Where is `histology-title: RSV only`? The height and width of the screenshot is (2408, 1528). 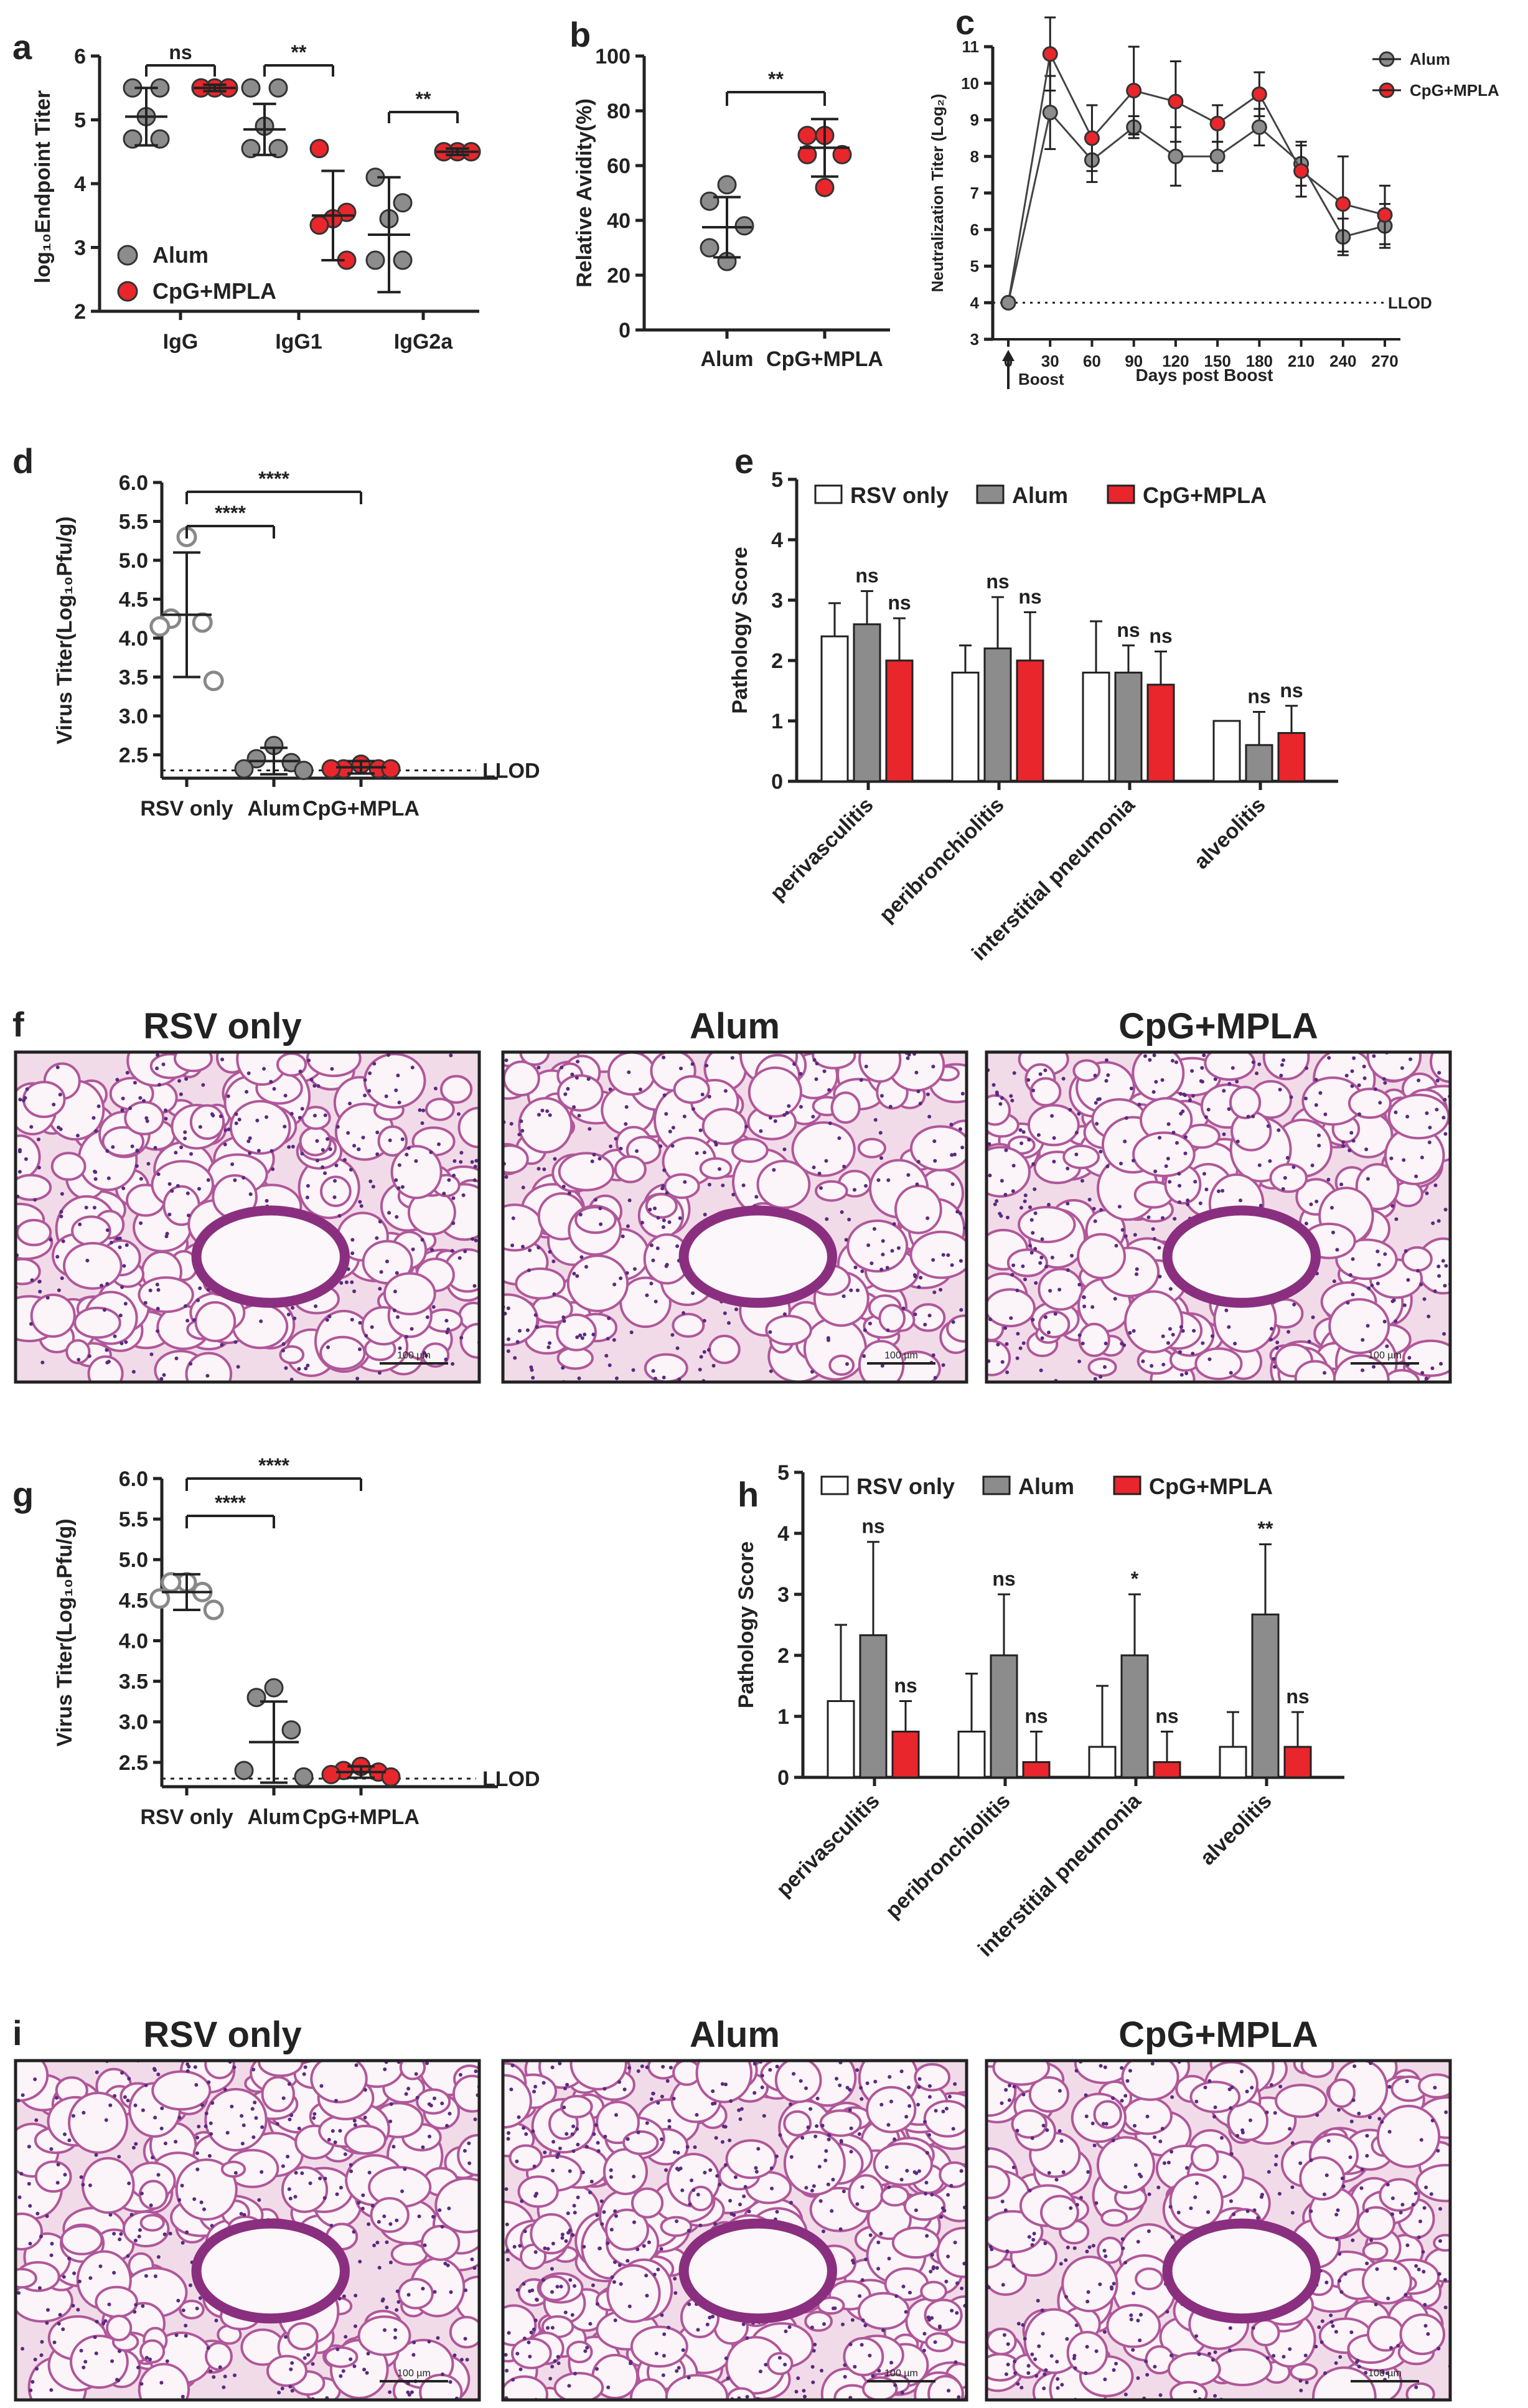 histology-title: RSV only is located at coordinates (222, 1026).